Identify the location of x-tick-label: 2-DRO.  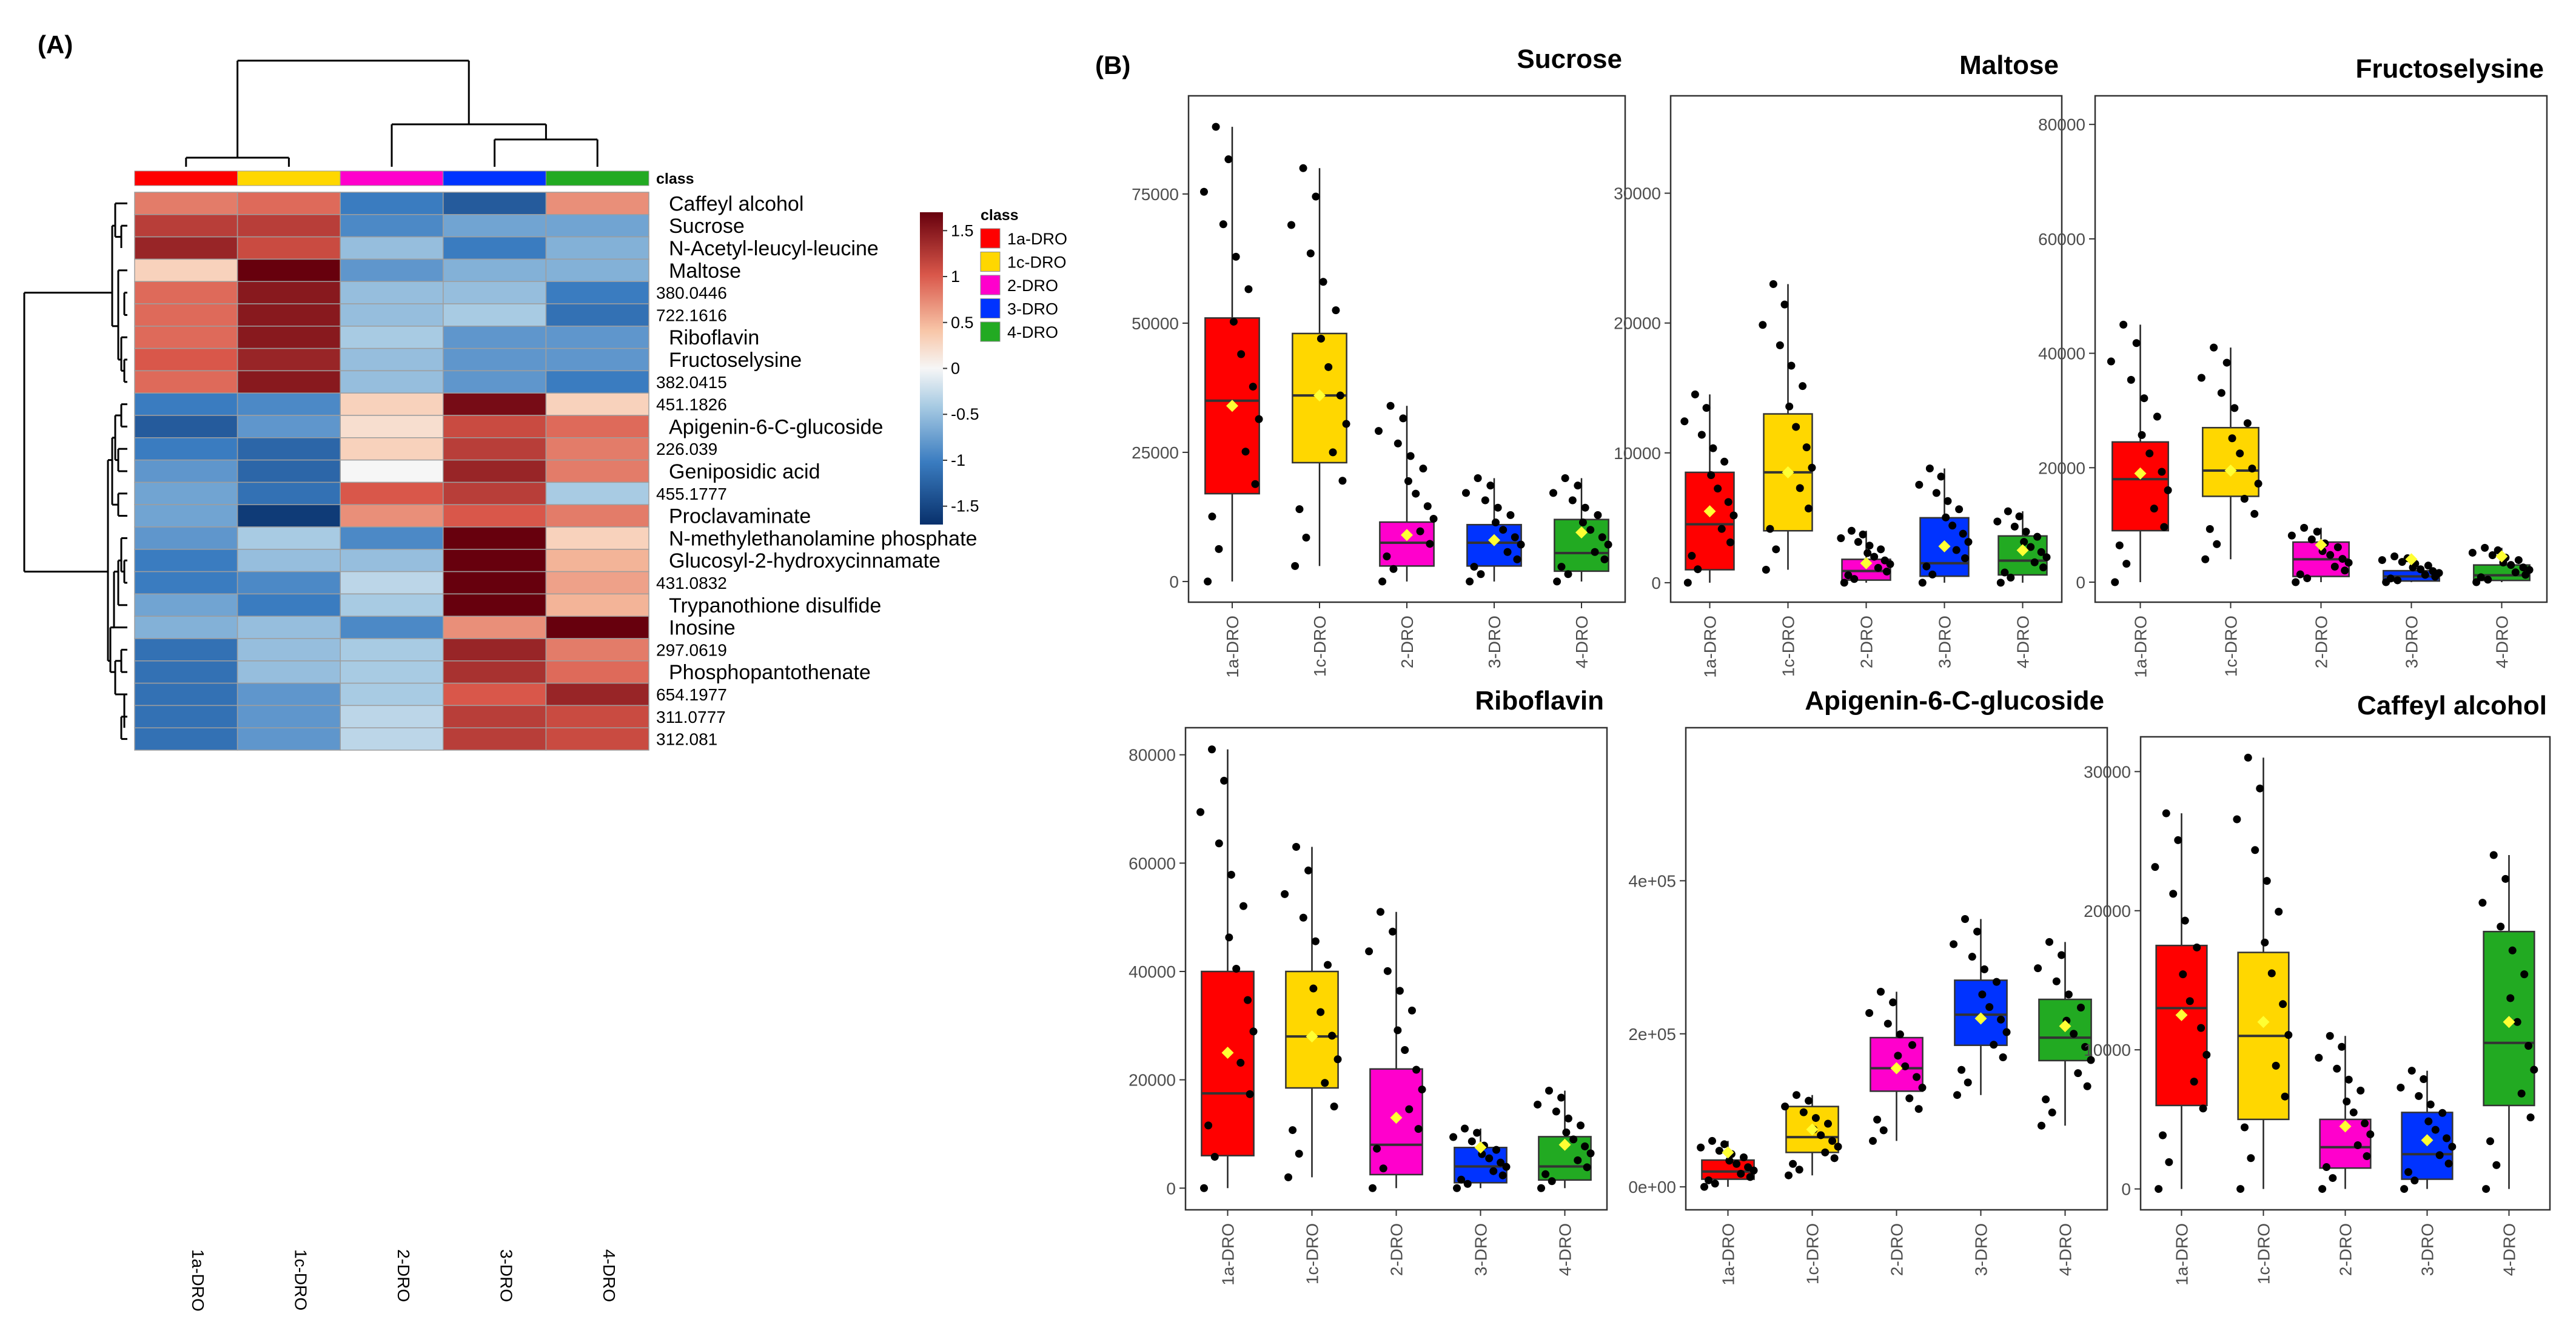
(1397, 1249).